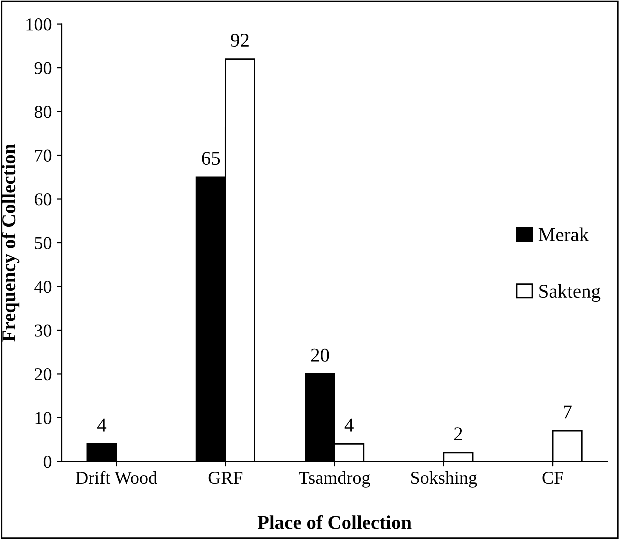 Image resolution: width=620 pixels, height=540 pixels. Describe the element at coordinates (43, 287) in the screenshot. I see `y-tick-label: 40` at that location.